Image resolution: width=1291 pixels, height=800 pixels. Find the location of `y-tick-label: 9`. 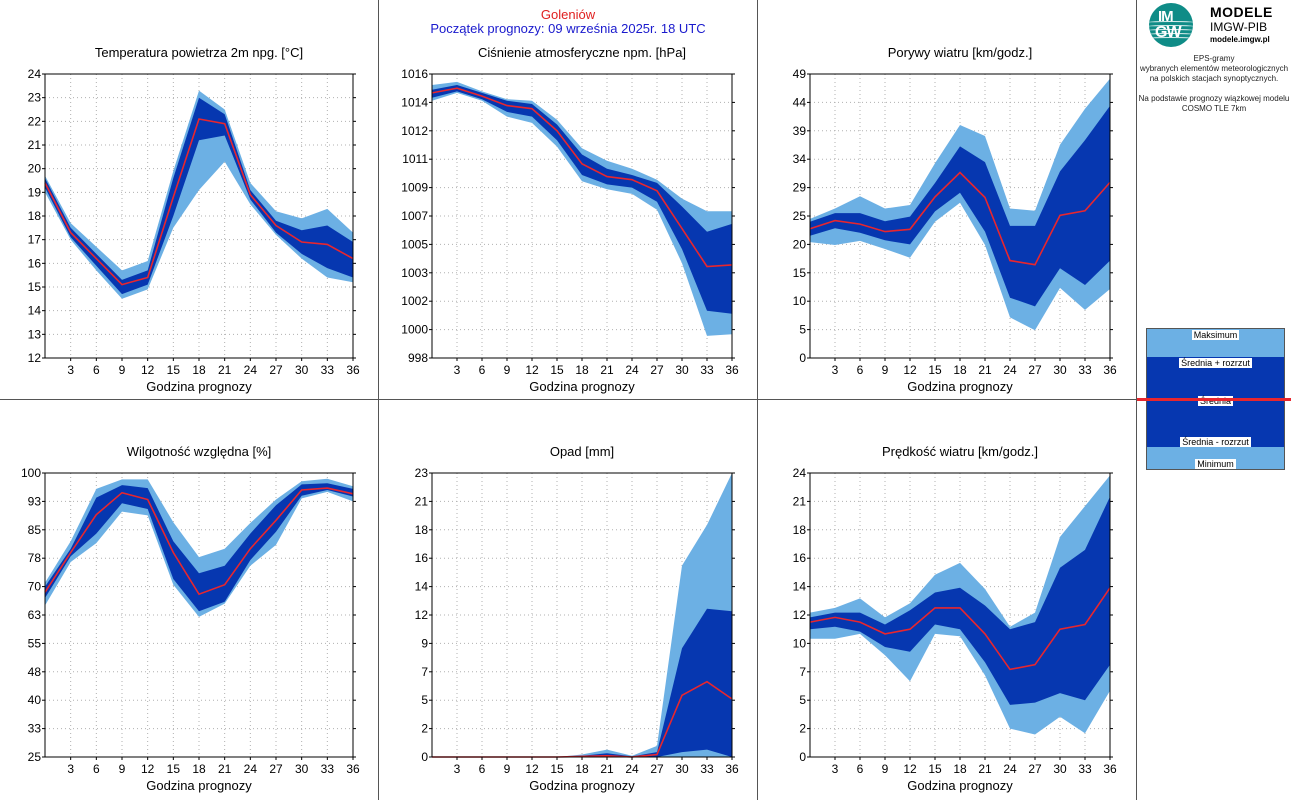

y-tick-label: 9 is located at coordinates (424, 643).